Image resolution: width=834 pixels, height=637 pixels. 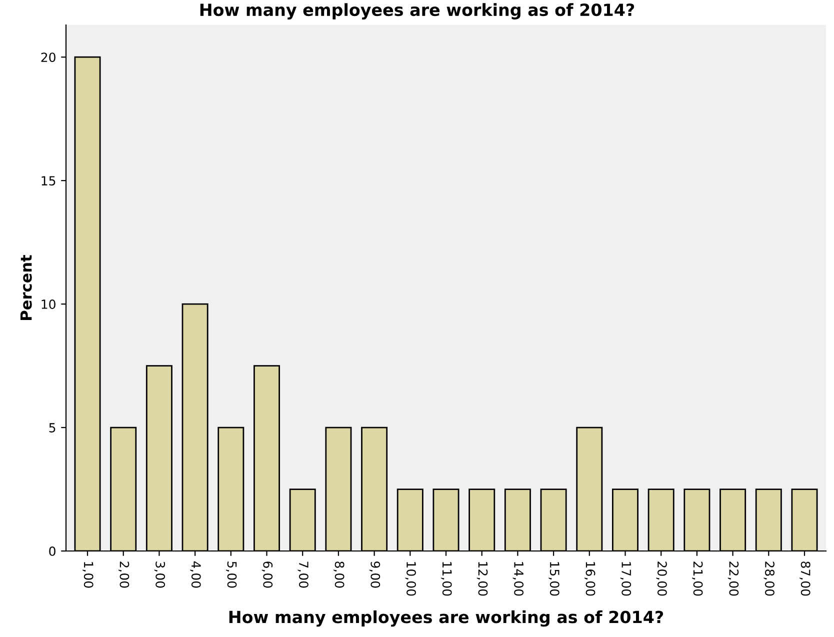 What do you see at coordinates (446, 618) in the screenshot?
I see `x-axis-title: How many employees are working as of 2014?` at bounding box center [446, 618].